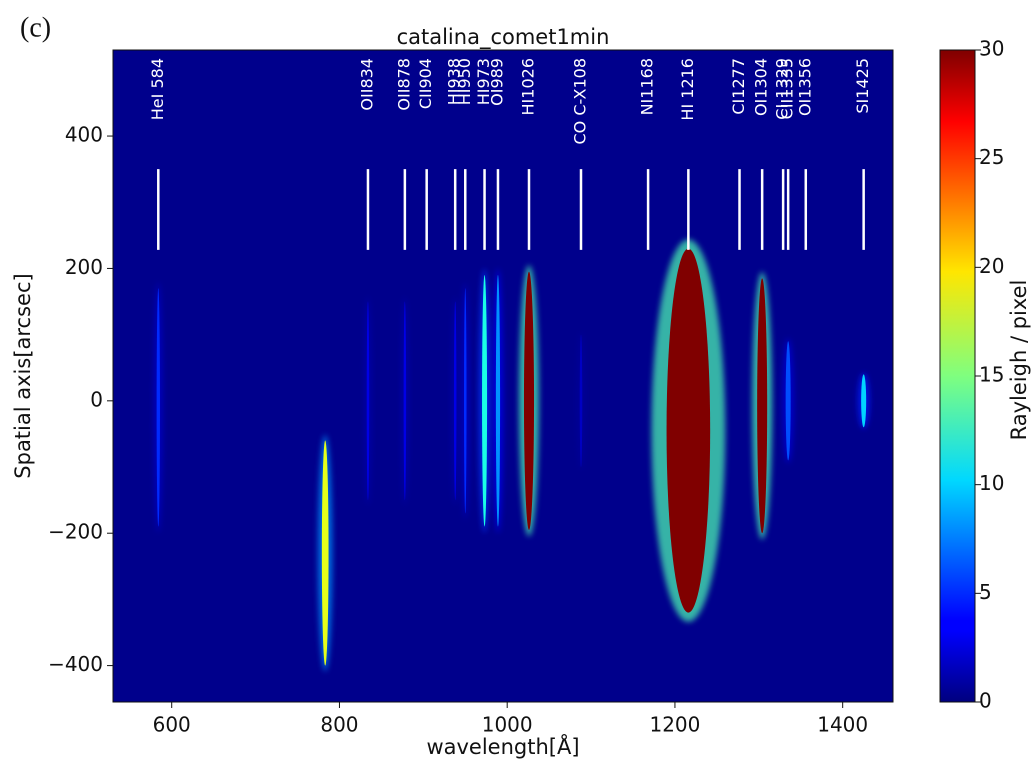 The image size is (1036, 765). I want to click on x-tick-label: 800, so click(339, 725).